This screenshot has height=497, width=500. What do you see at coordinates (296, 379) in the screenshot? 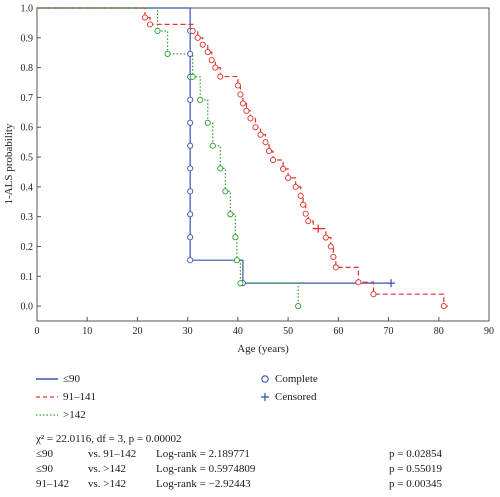
I see `legend-label-complete: Complete` at bounding box center [296, 379].